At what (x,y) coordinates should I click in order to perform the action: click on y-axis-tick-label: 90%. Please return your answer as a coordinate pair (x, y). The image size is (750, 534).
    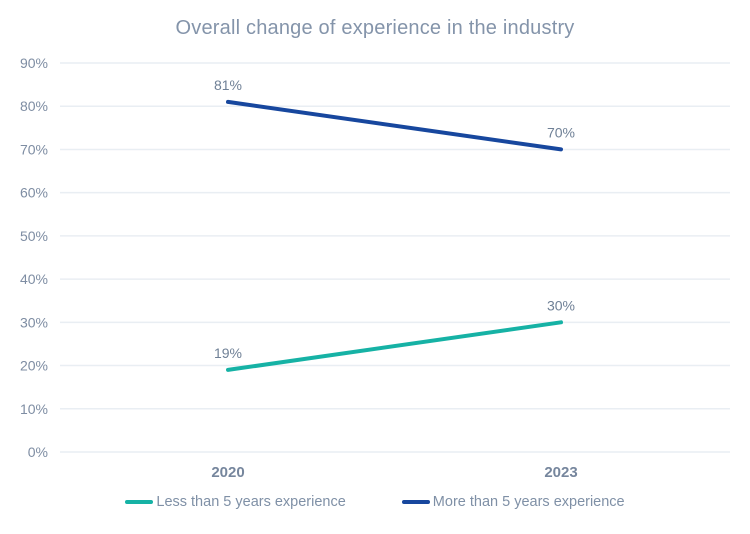
    Looking at the image, I should click on (34, 63).